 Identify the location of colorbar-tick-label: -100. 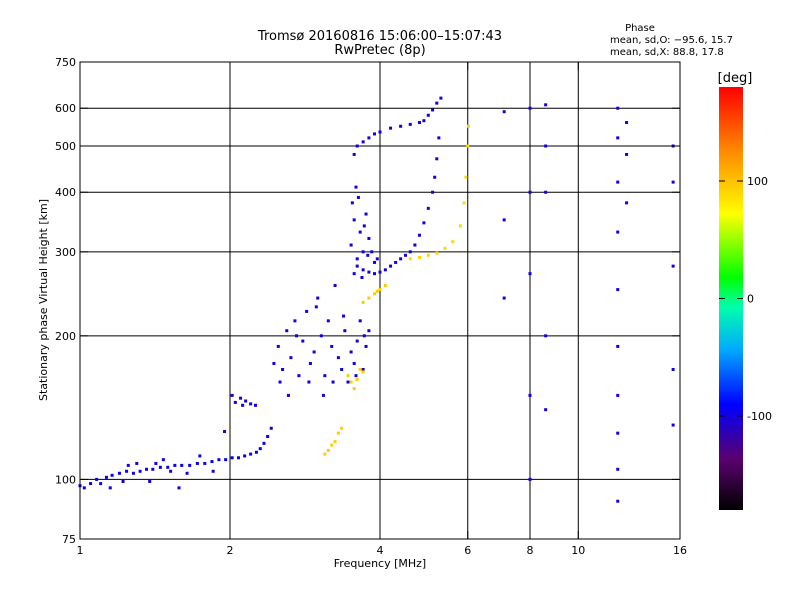
(759, 416).